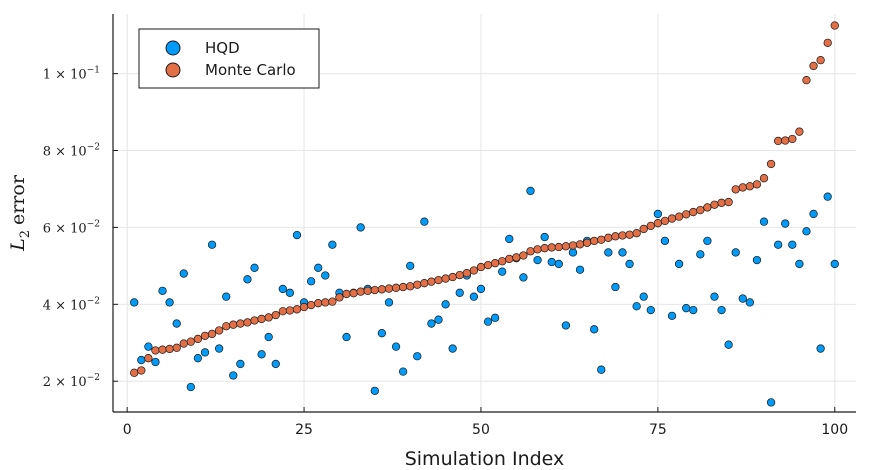  I want to click on y-axis-label-main: L, so click(18, 245).